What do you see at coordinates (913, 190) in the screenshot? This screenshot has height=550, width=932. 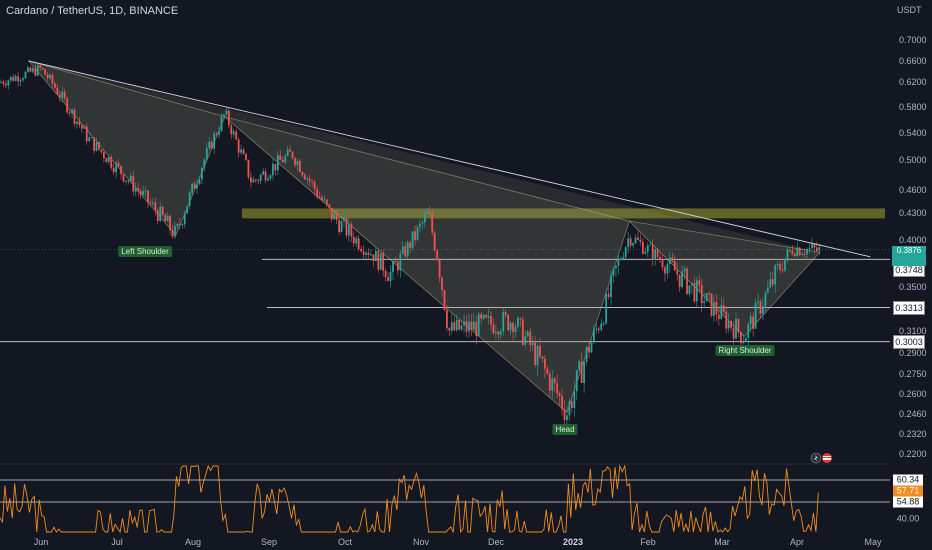 I see `price-axis-tick: 0.4600` at bounding box center [913, 190].